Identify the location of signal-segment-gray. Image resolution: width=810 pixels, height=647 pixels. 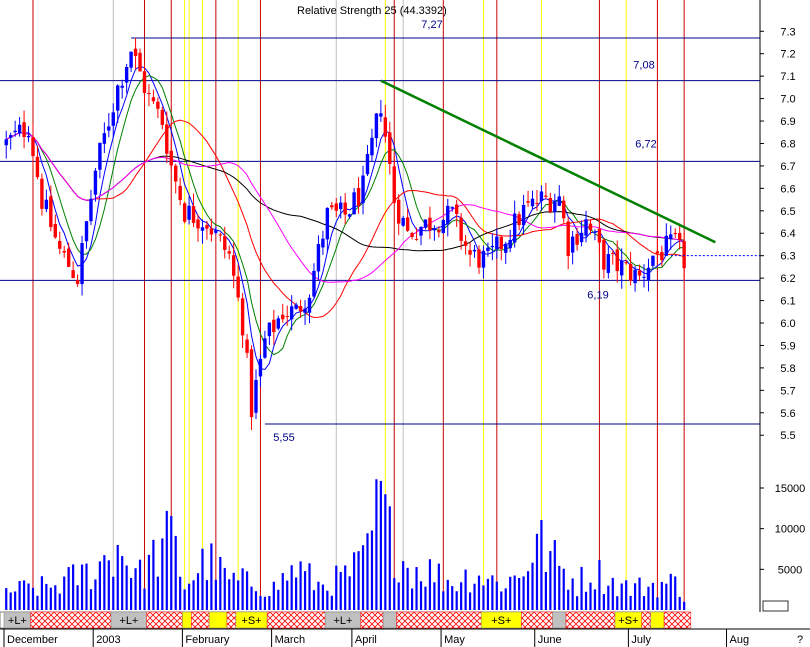
(389, 620).